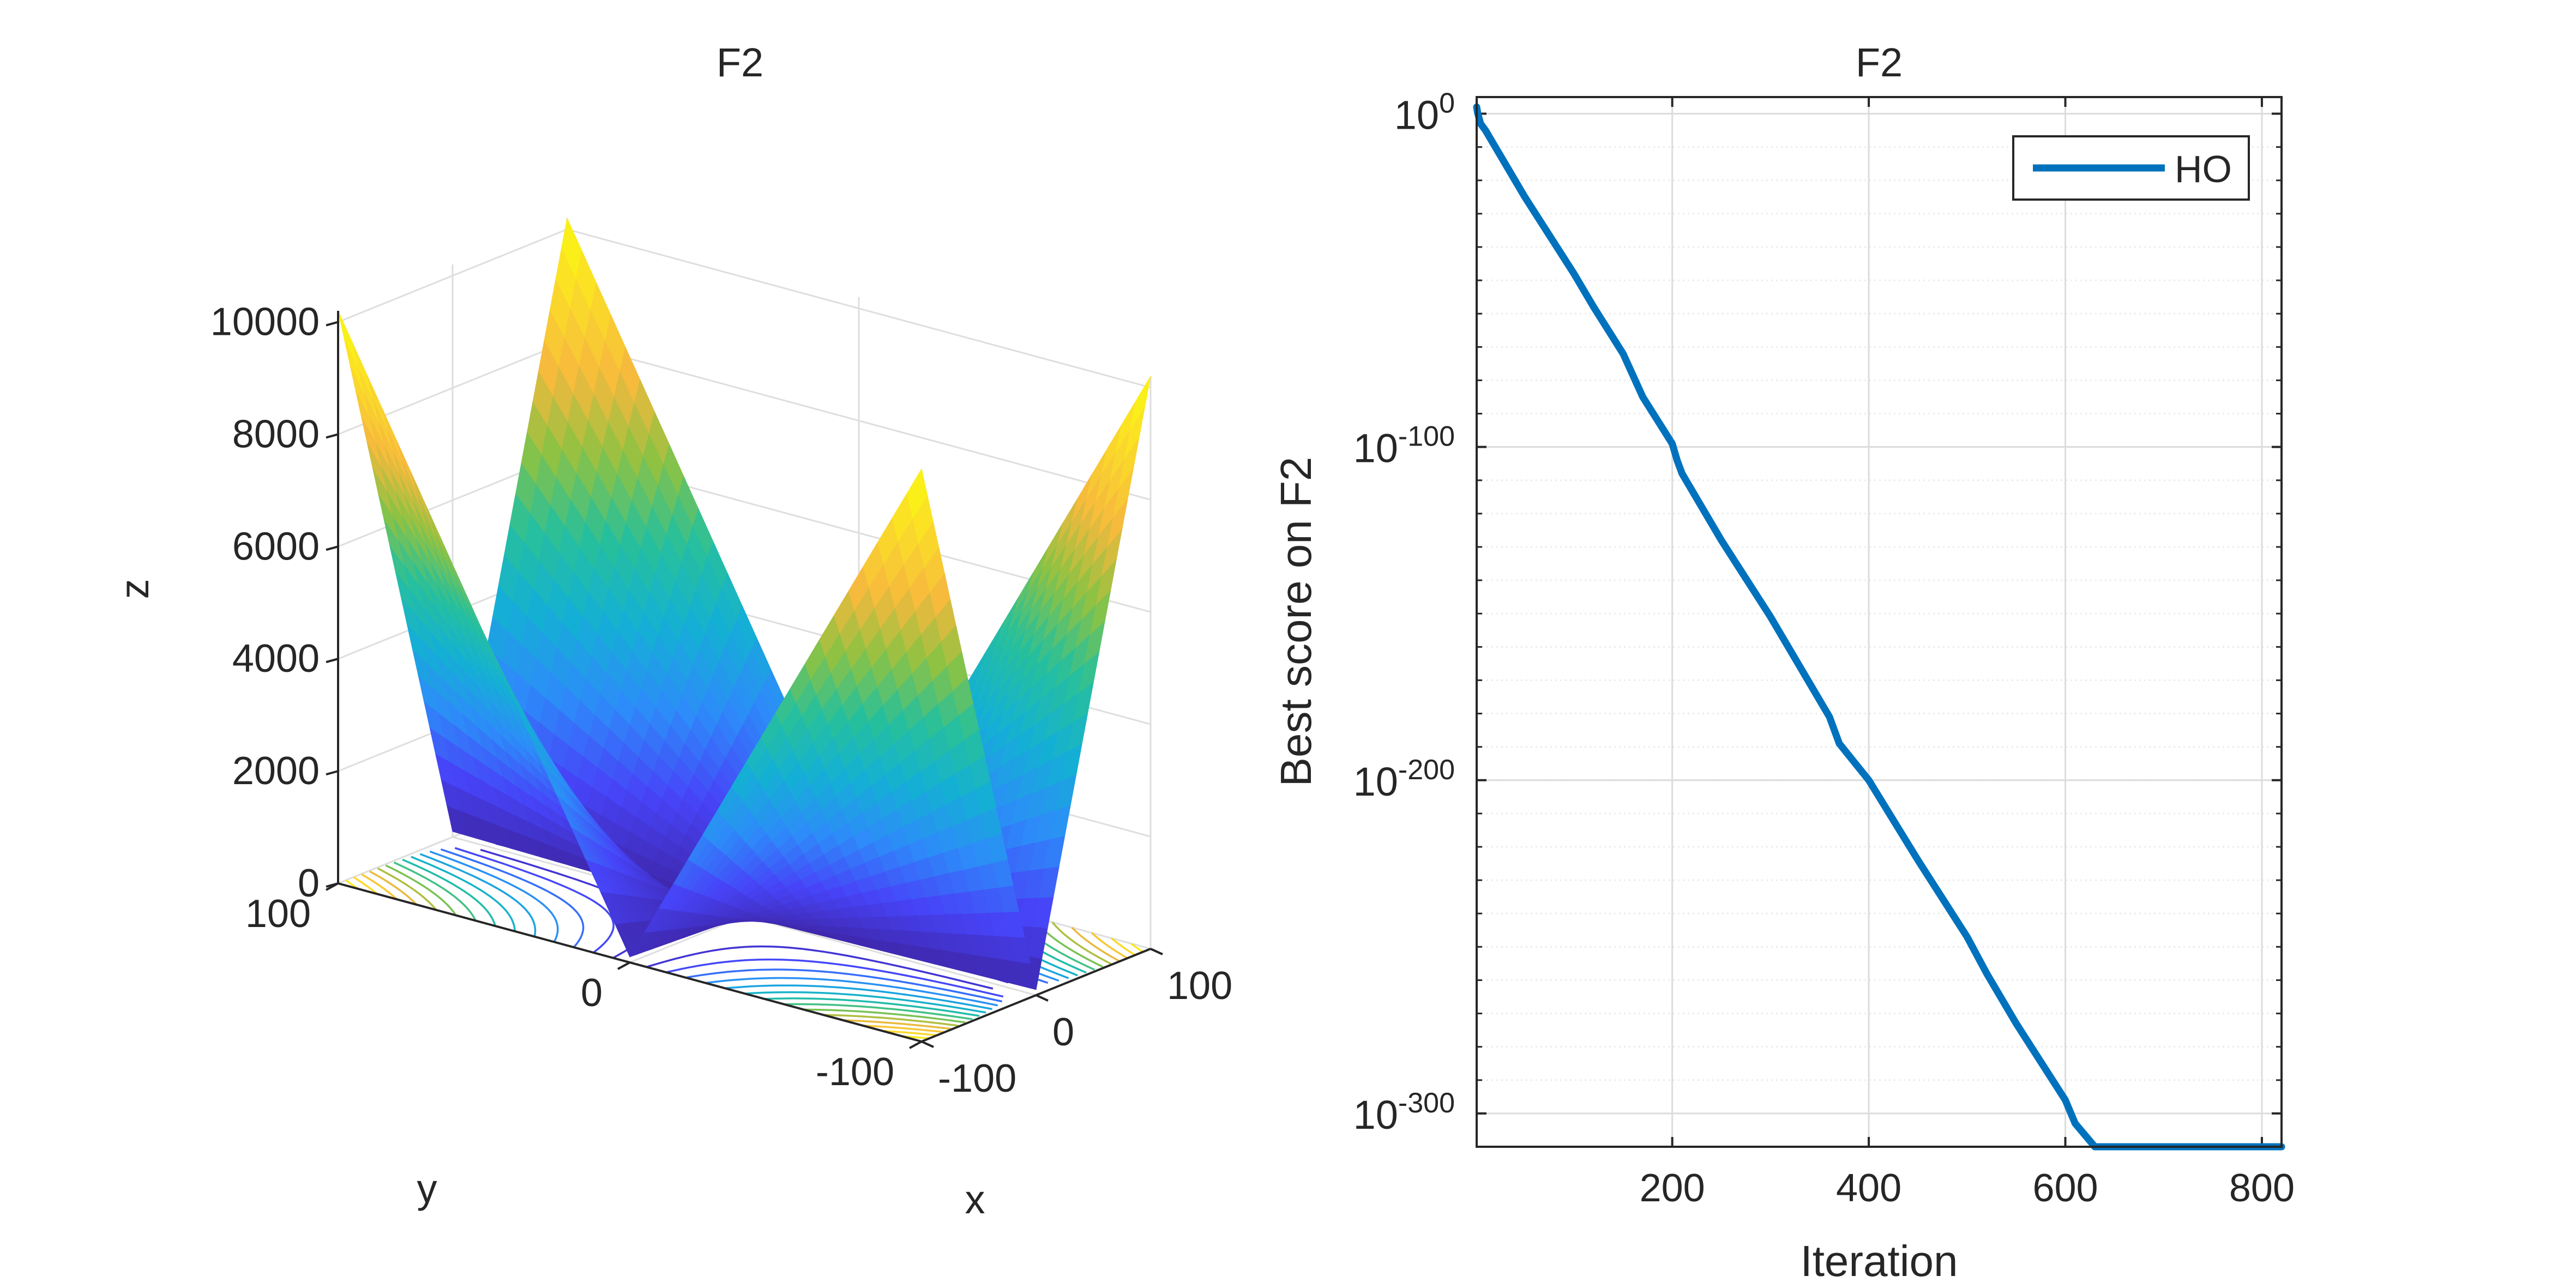 This screenshot has width=2576, height=1288. What do you see at coordinates (2262, 1188) in the screenshot?
I see `x-tick-label: 800` at bounding box center [2262, 1188].